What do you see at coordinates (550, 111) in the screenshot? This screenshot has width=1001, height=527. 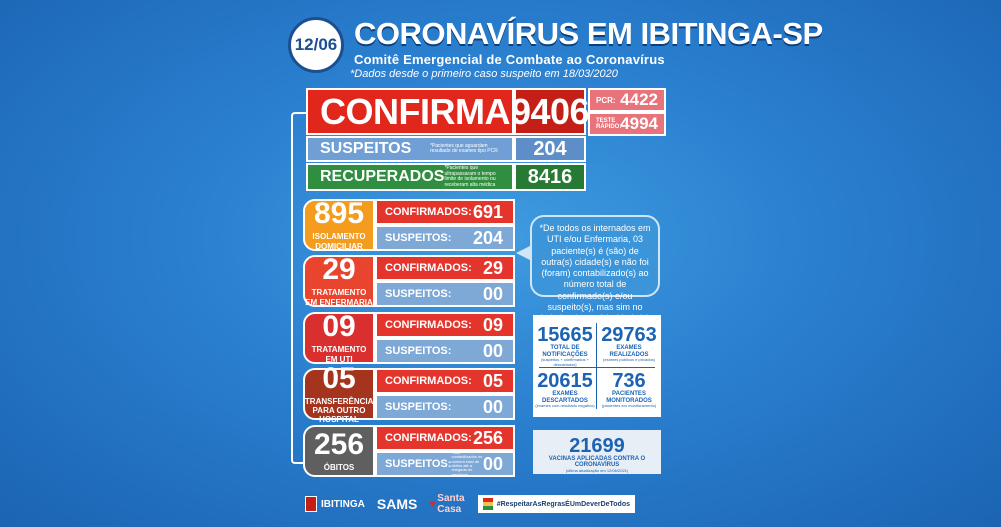 I see `confirmados-value: 9406` at bounding box center [550, 111].